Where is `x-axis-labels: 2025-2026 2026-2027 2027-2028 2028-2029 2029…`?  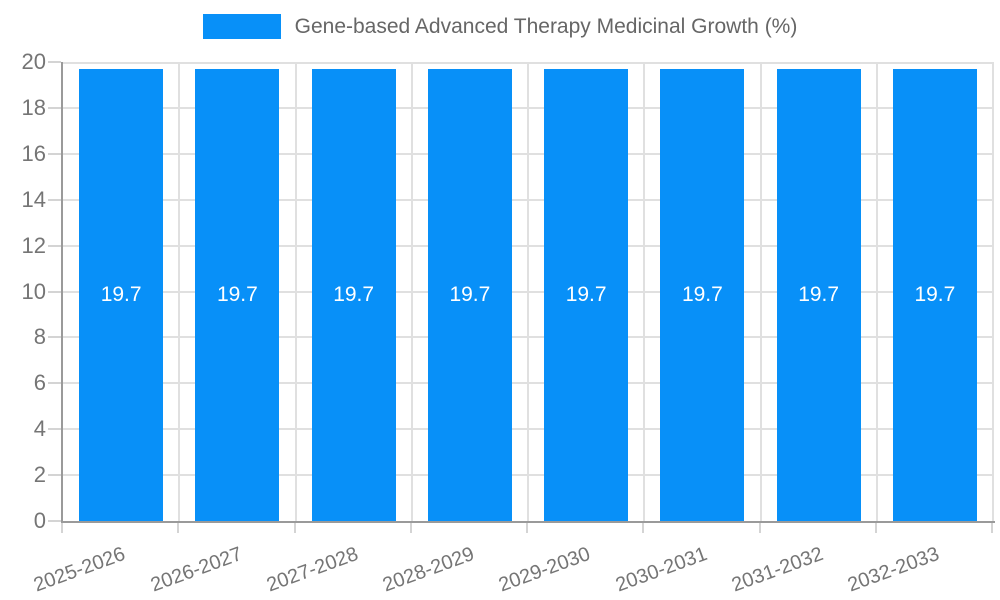 x-axis-labels: 2025-2026 2026-2027 2027-2028 2028-2029 2029… is located at coordinates (512, 560).